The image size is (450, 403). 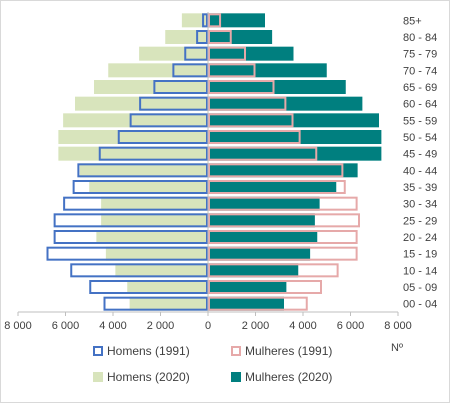 What do you see at coordinates (141, 377) in the screenshot?
I see `legend-item-series-2: Homens (2020)` at bounding box center [141, 377].